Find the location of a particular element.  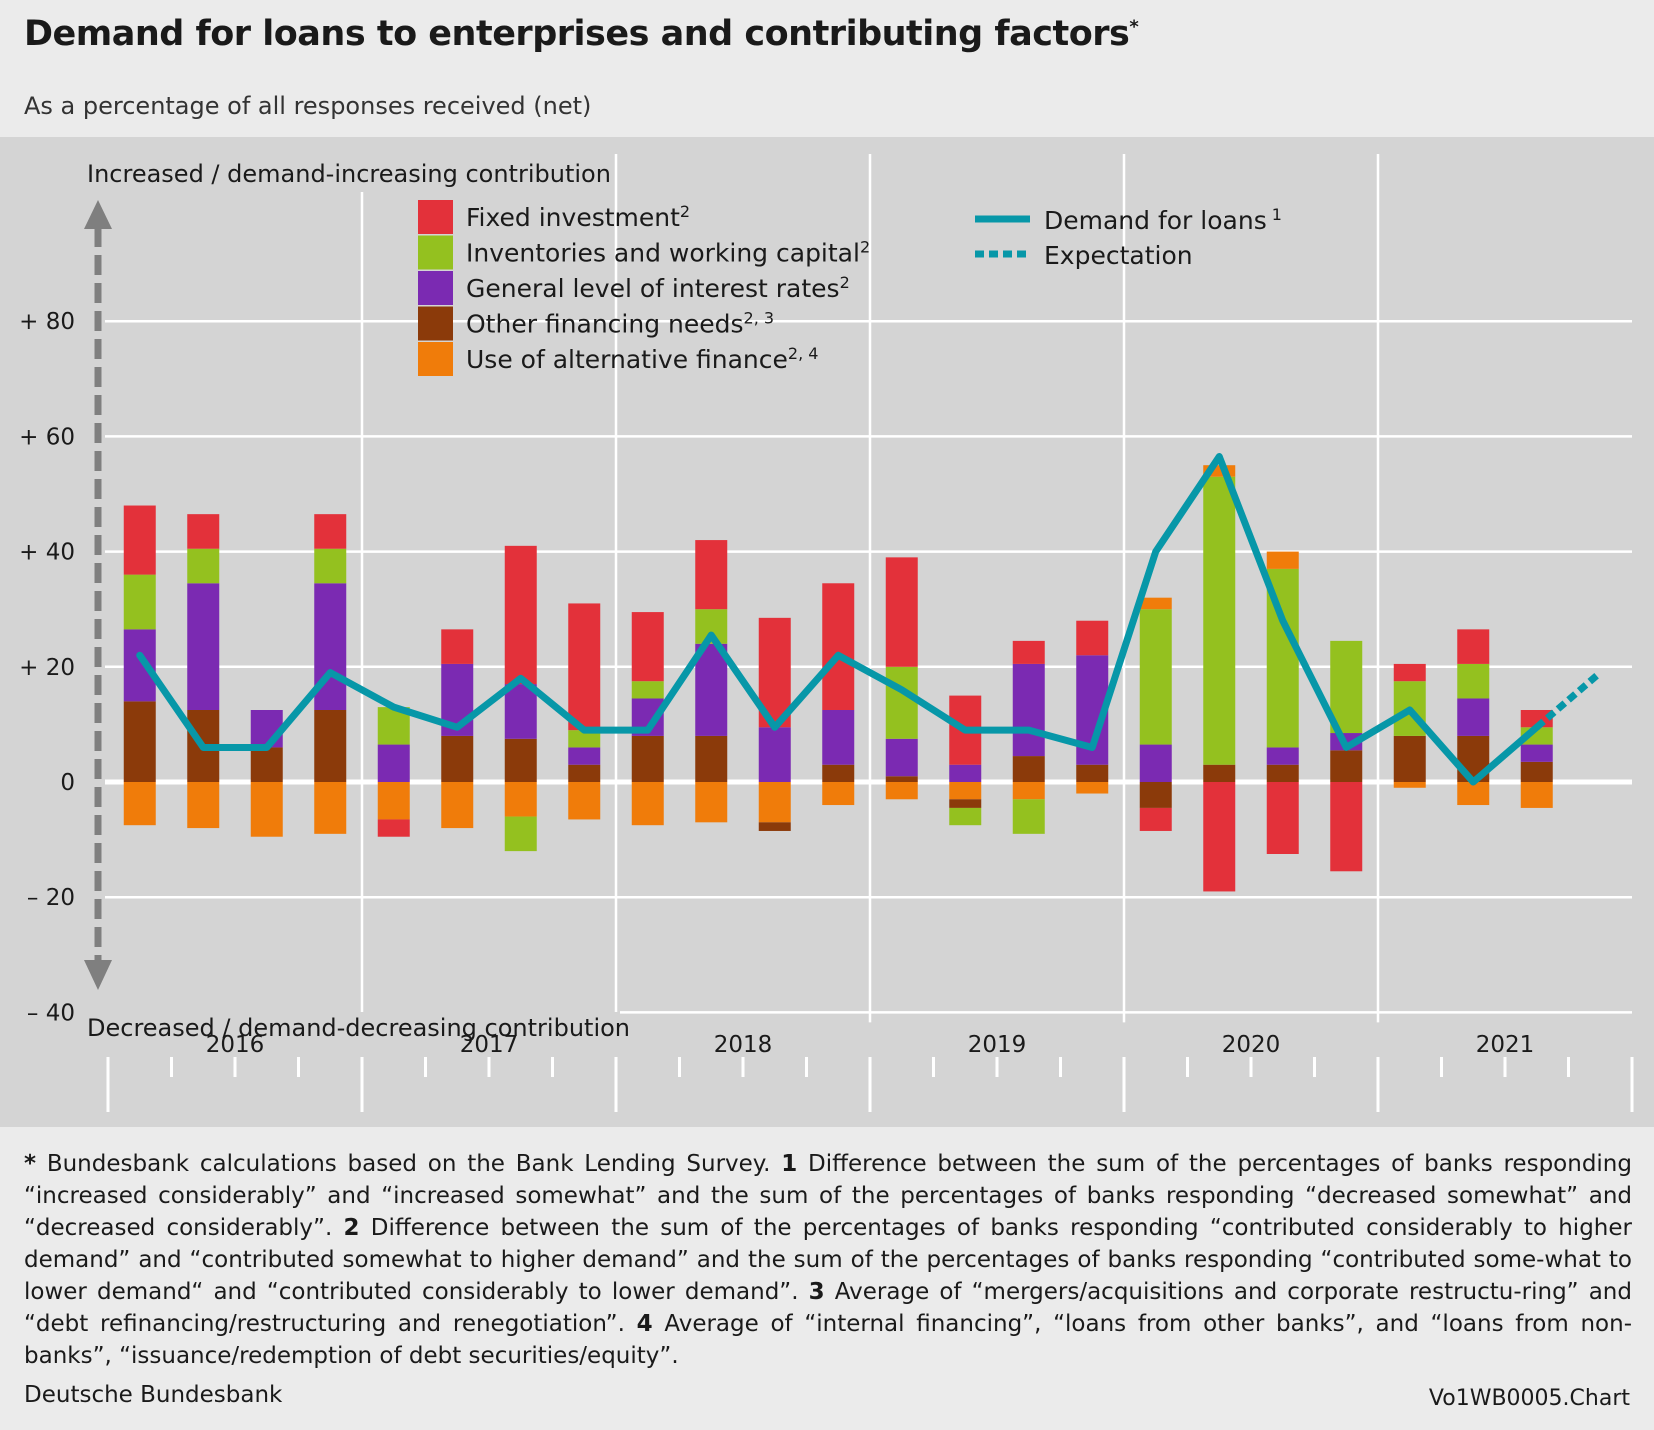

x-year-label: 2021 is located at coordinates (1505, 1045).